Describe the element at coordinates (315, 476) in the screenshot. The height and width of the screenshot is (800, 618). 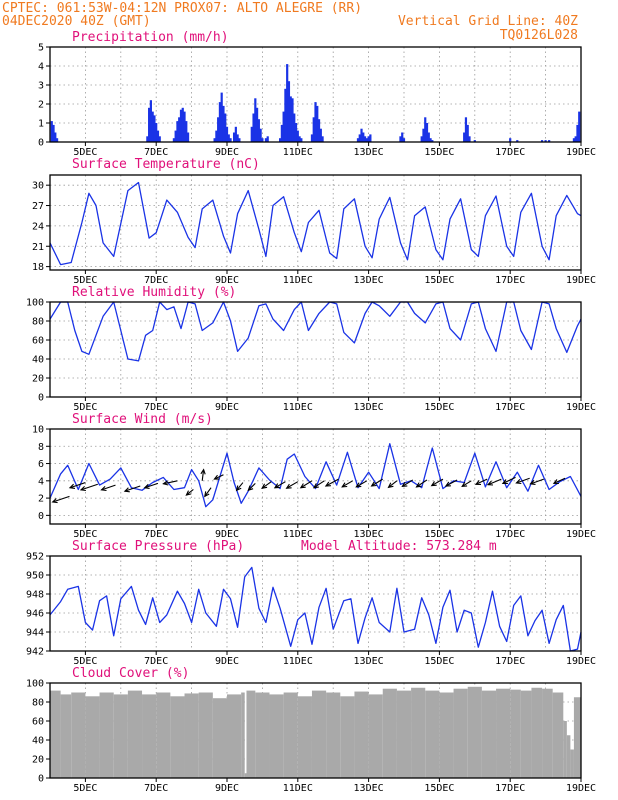
I see `wind-frame` at that location.